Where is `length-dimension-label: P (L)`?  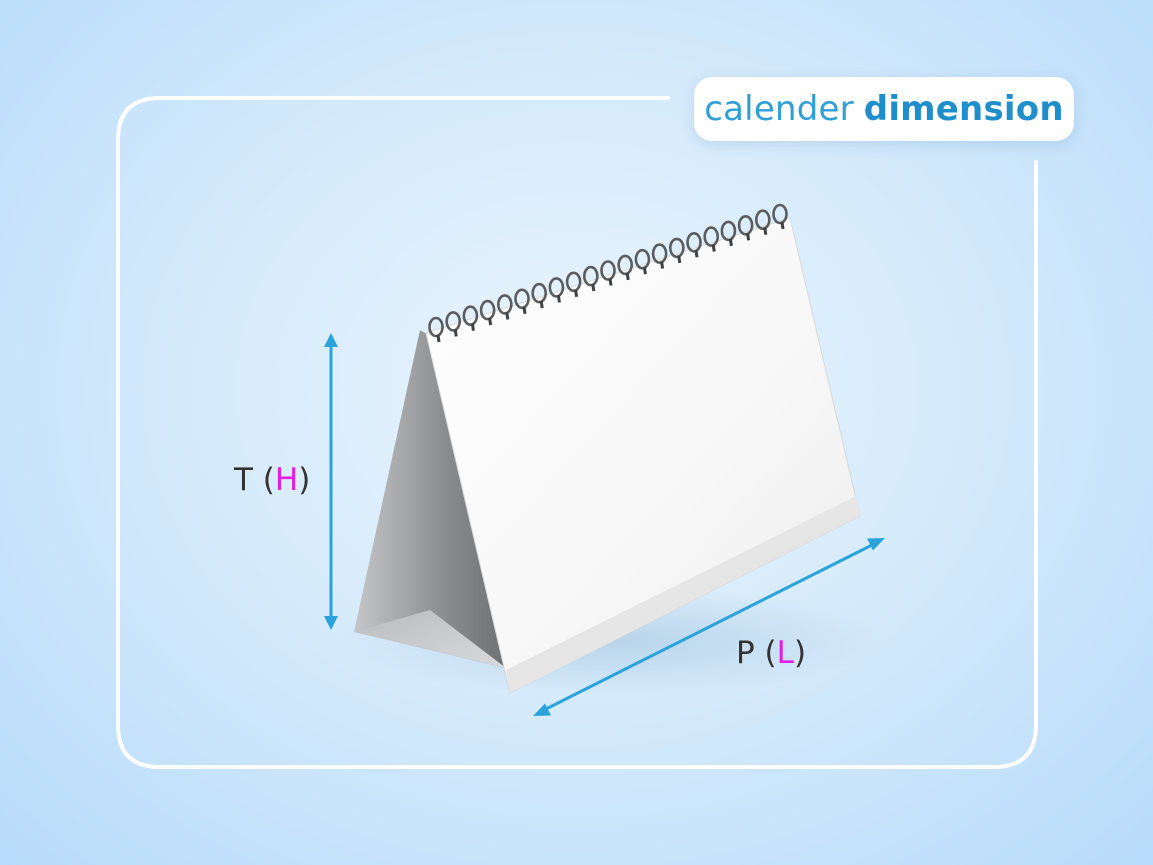
length-dimension-label: P (L) is located at coordinates (771, 653).